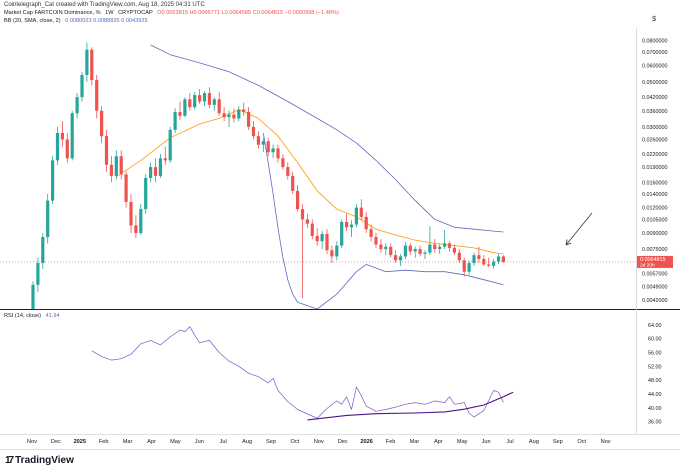 The image size is (680, 473). What do you see at coordinates (271, 442) in the screenshot?
I see `time-tick-label: Sep` at bounding box center [271, 442].